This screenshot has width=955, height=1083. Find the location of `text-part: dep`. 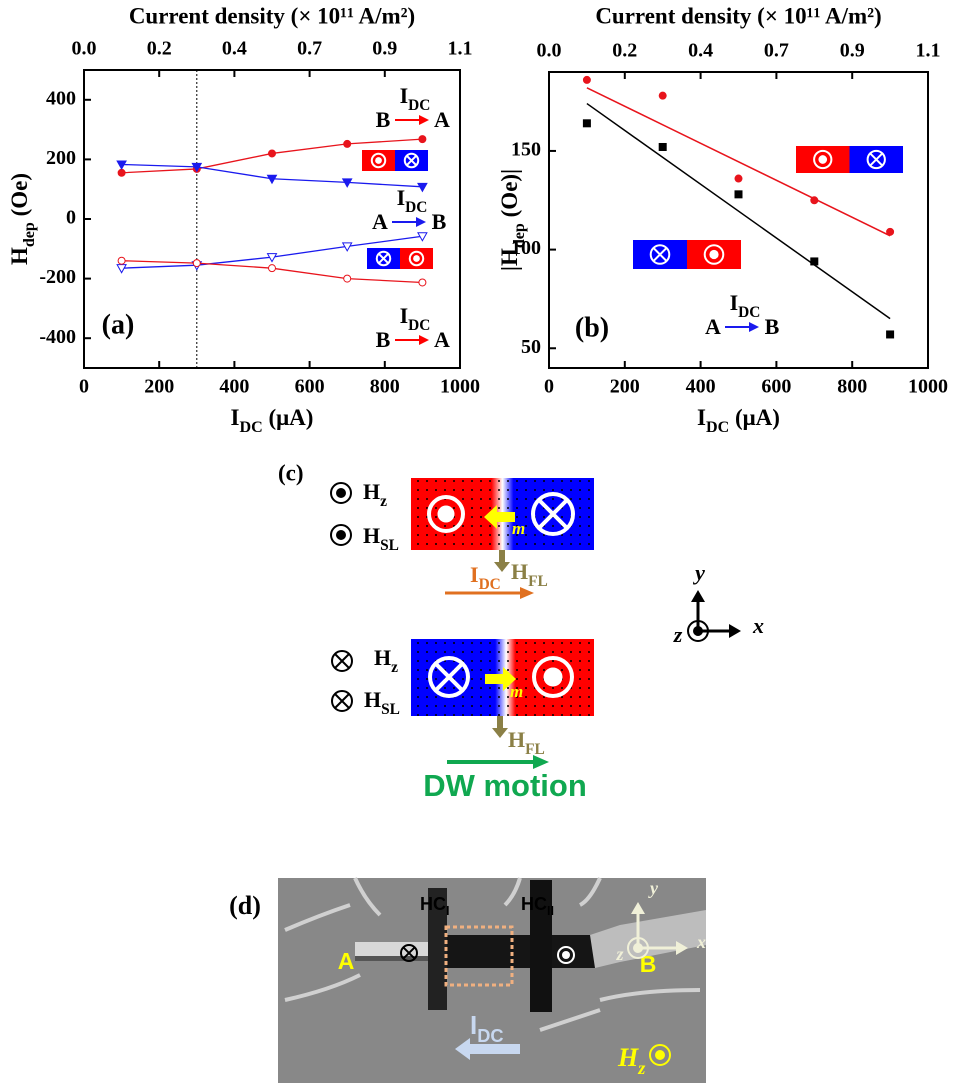

text-part: dep is located at coordinates (519, 235).